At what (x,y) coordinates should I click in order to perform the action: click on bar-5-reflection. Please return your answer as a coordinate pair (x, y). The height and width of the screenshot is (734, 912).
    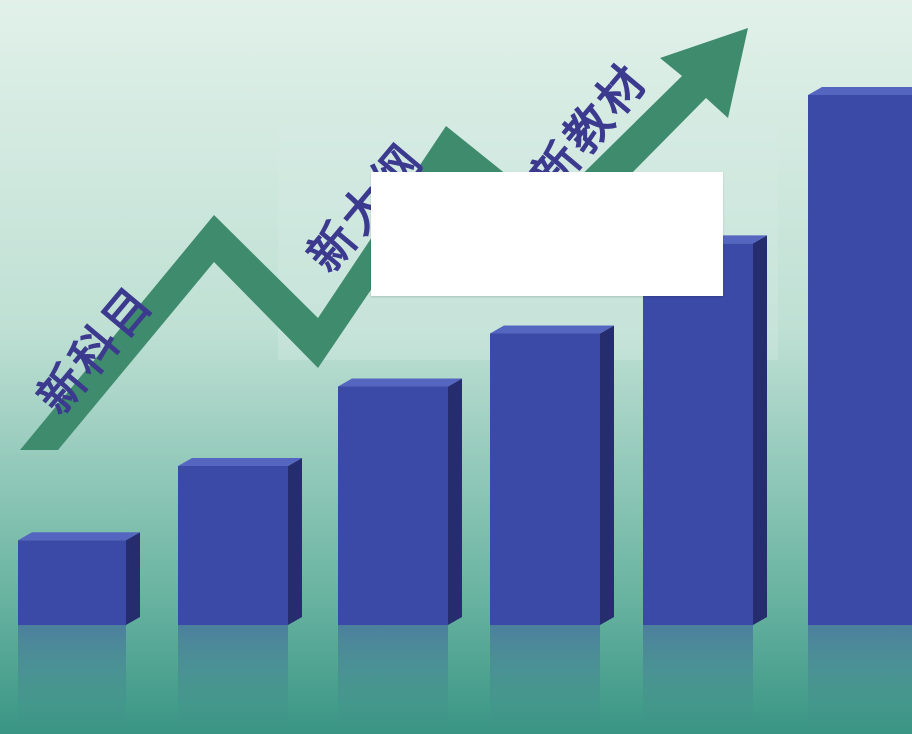
    Looking at the image, I should click on (698, 679).